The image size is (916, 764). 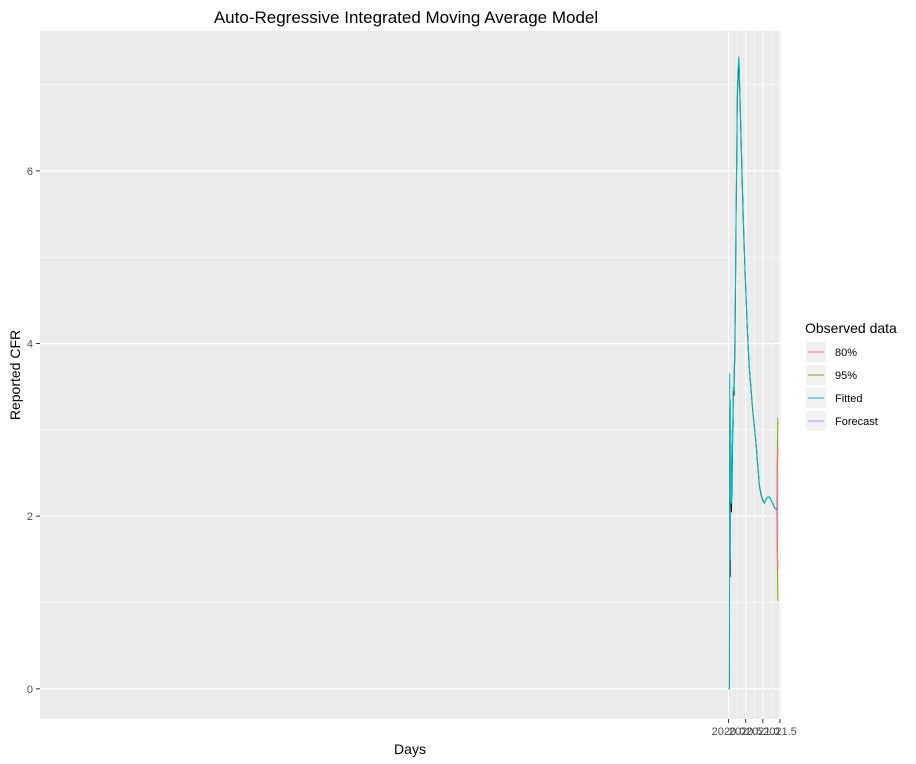 What do you see at coordinates (30, 690) in the screenshot?
I see `y-tick-label: 0` at bounding box center [30, 690].